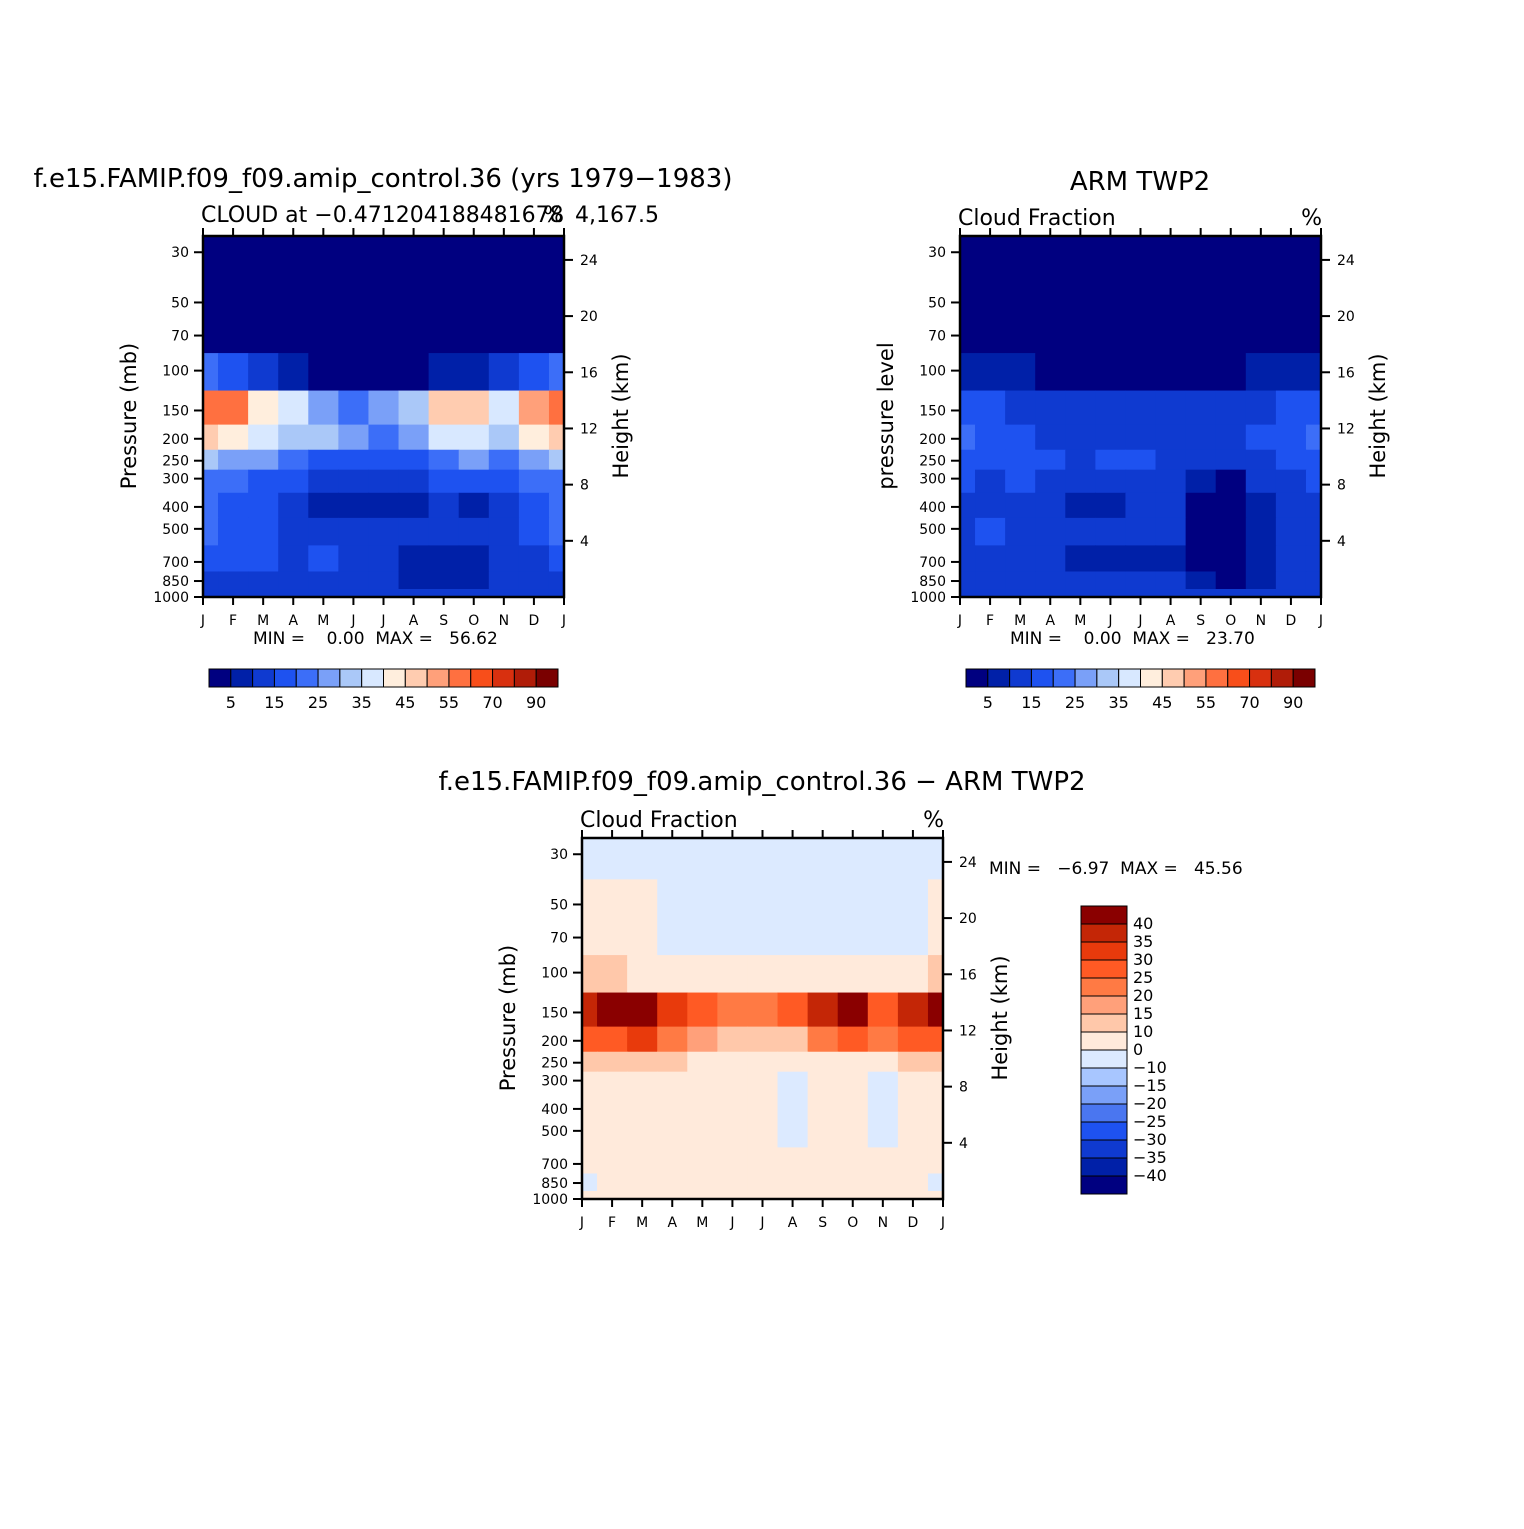 The width and height of the screenshot is (1524, 1529). What do you see at coordinates (559, 905) in the screenshot?
I see `y-tick-label: 50` at bounding box center [559, 905].